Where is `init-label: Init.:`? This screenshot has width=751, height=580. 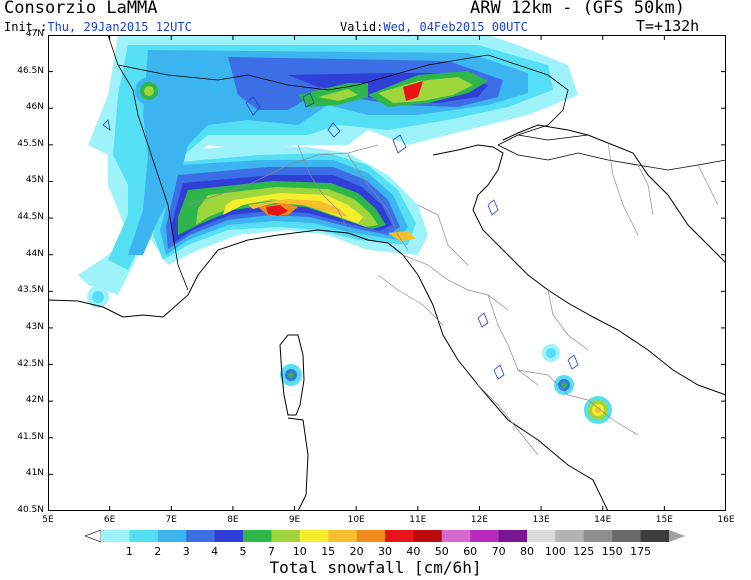 init-label: Init.: is located at coordinates (26, 27).